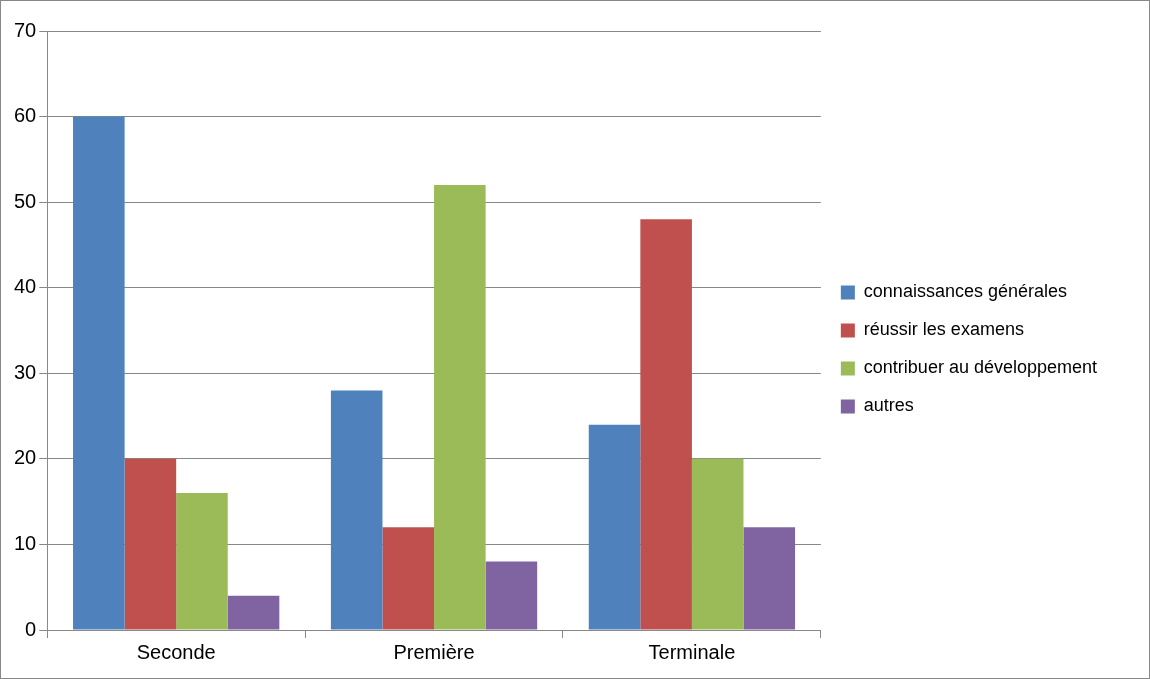 Image resolution: width=1150 pixels, height=679 pixels. What do you see at coordinates (692, 651) in the screenshot?
I see `x-tick-label: Terminale` at bounding box center [692, 651].